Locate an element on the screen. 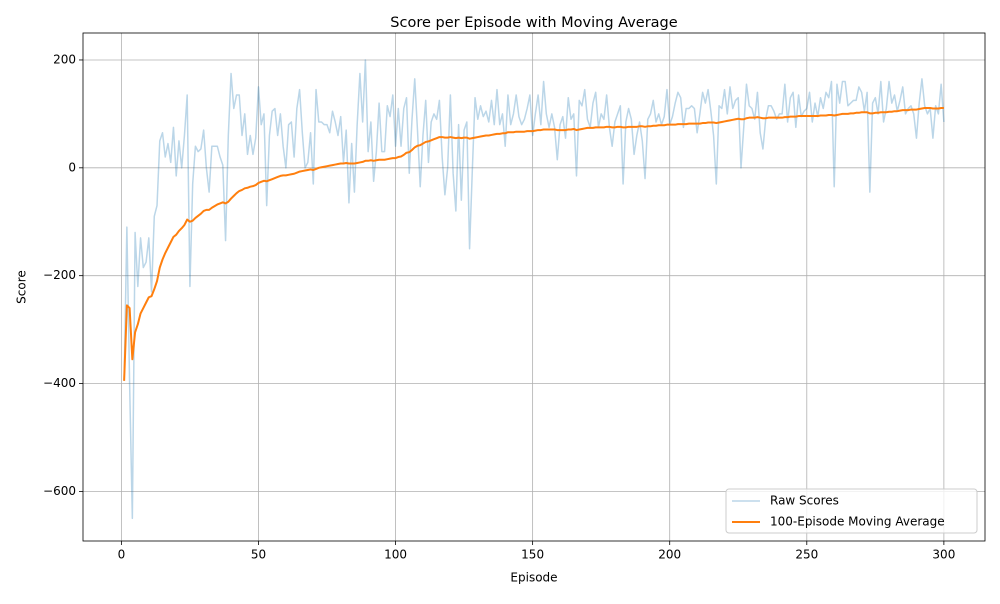  x-tick-label: 0 is located at coordinates (122, 555).